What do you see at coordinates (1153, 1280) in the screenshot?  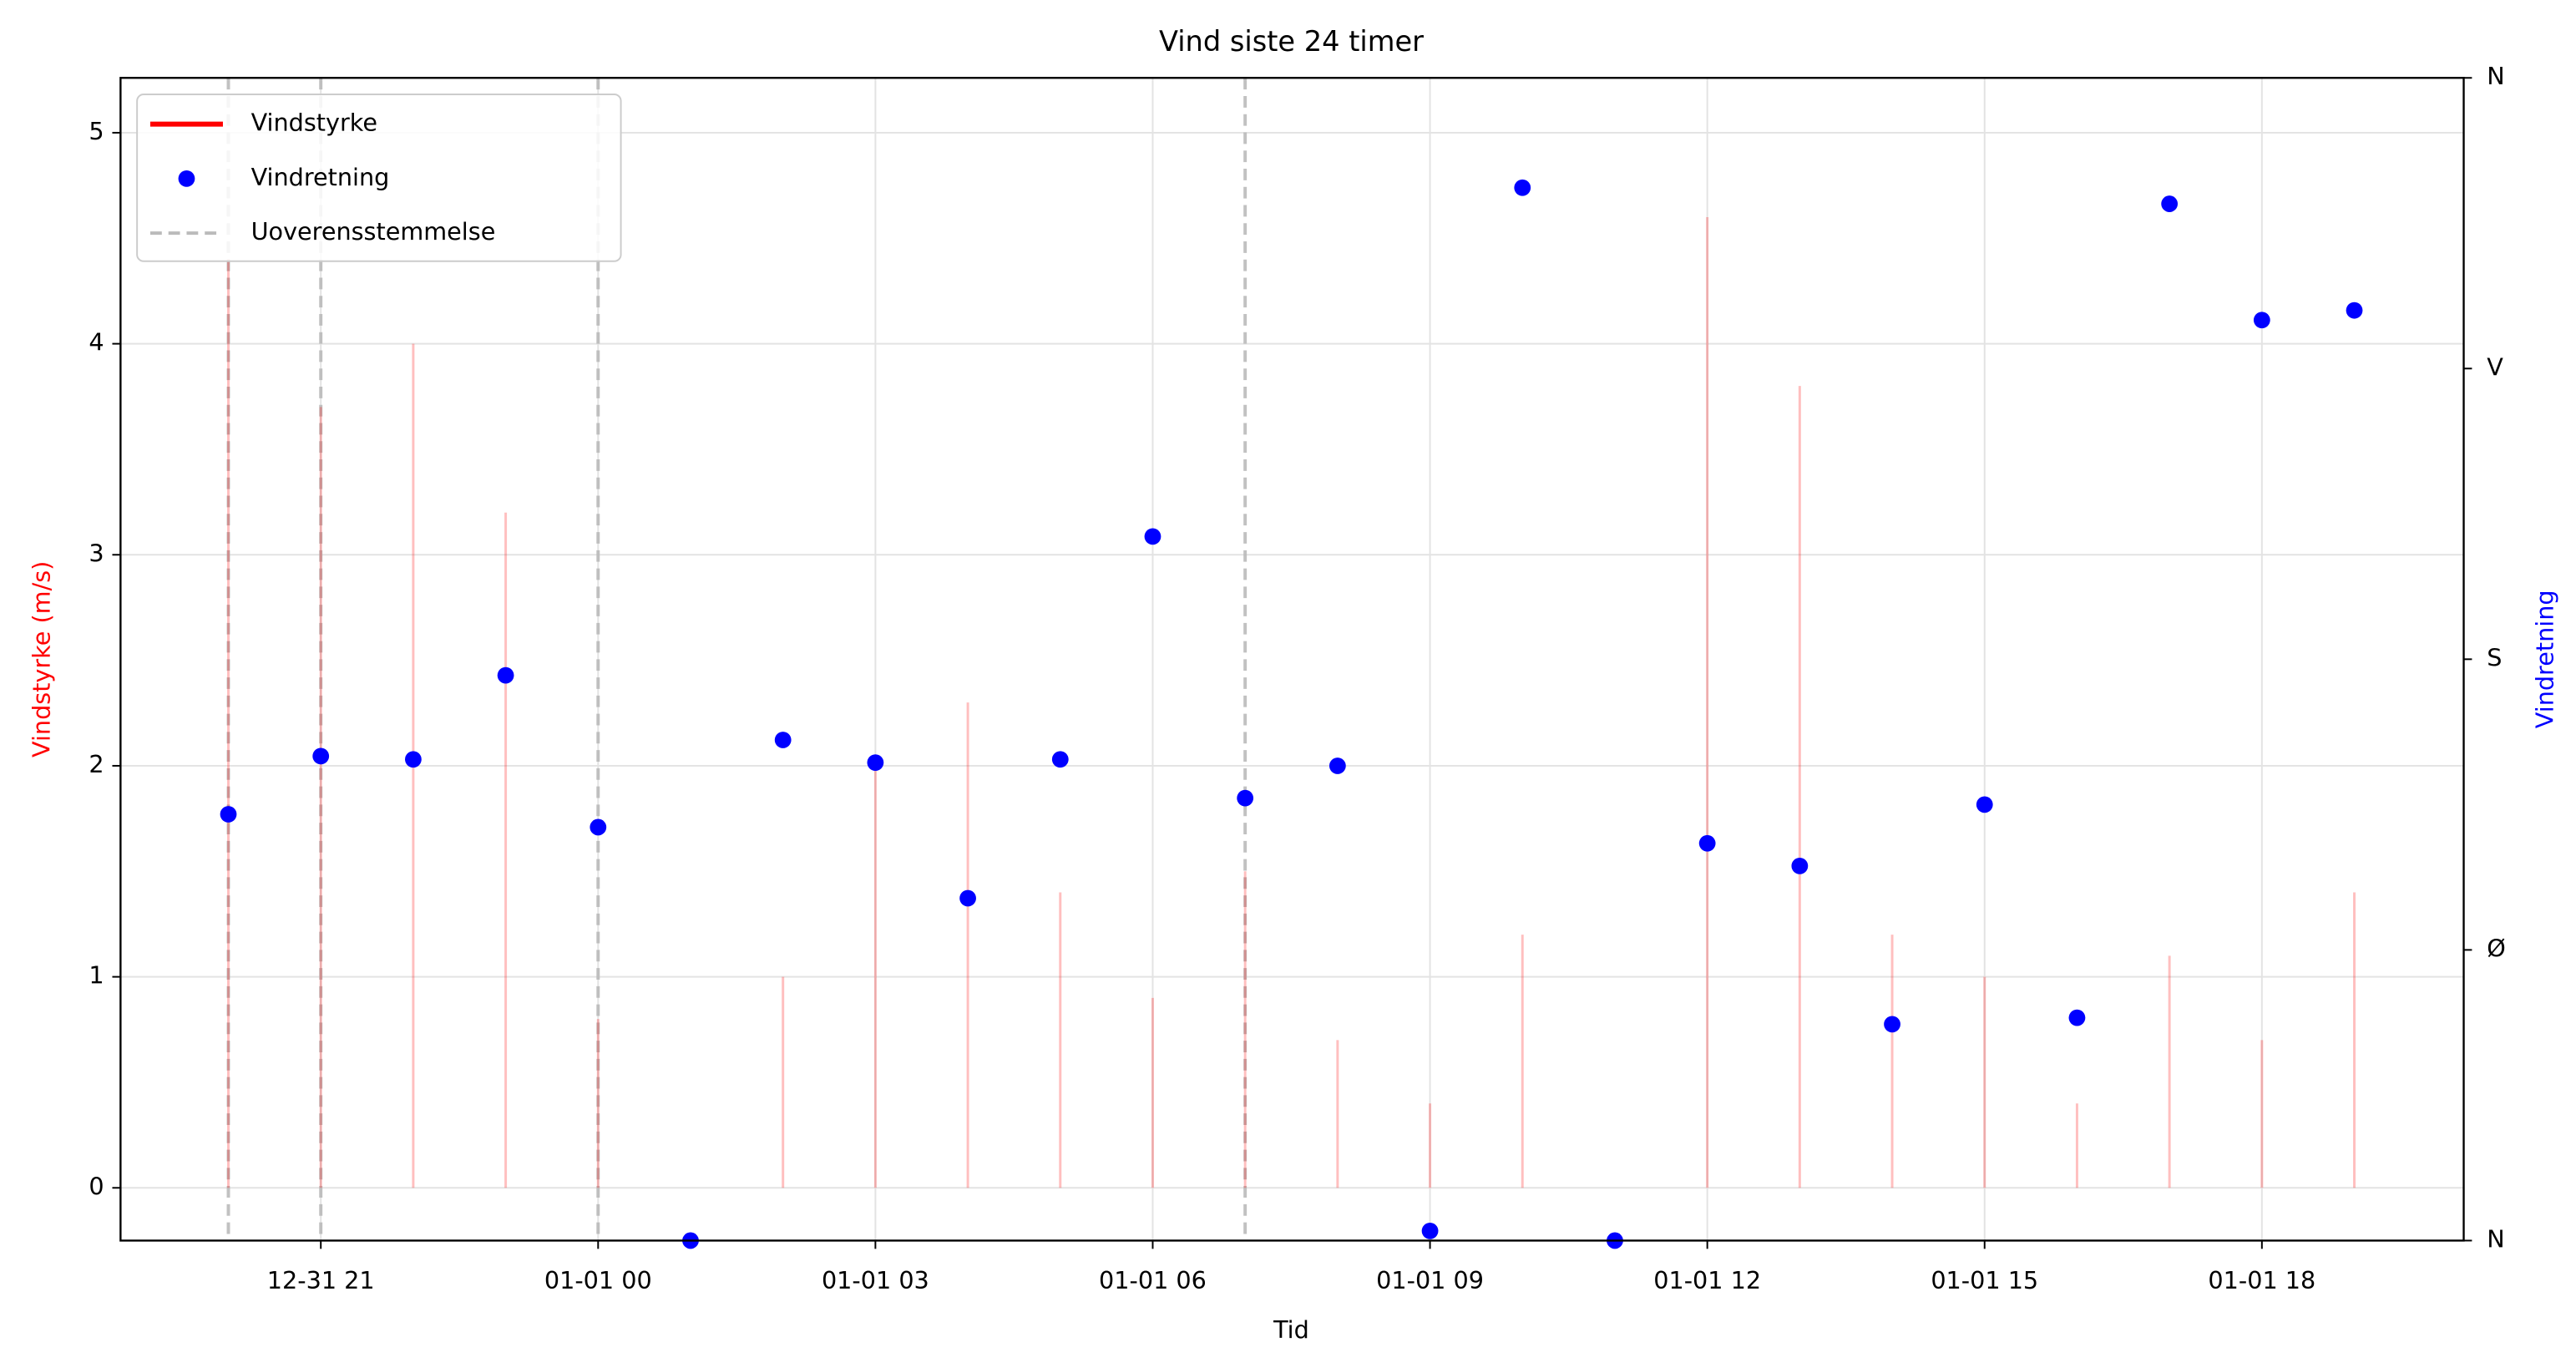 I see `x-tick-label: 01-01 06` at bounding box center [1153, 1280].